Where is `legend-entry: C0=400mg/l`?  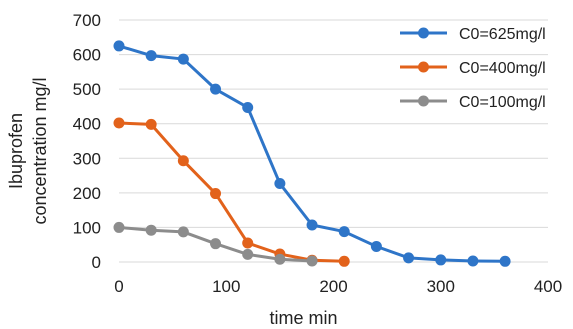
legend-entry: C0=400mg/l is located at coordinates (473, 68).